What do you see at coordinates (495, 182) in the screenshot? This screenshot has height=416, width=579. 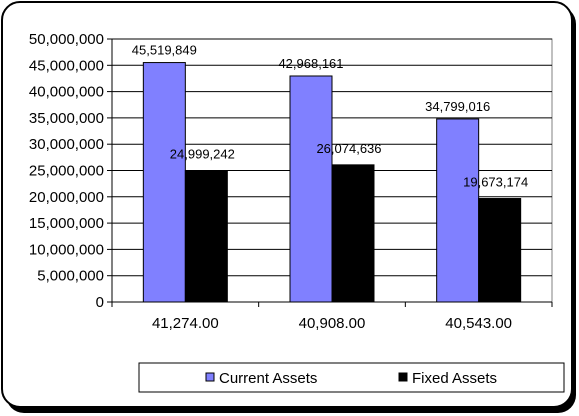 I see `data-label-fixed-assets: 19,673,174` at bounding box center [495, 182].